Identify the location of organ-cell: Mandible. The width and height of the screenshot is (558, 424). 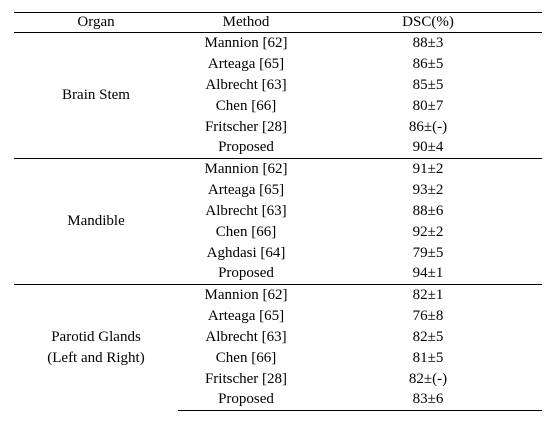
(96, 221).